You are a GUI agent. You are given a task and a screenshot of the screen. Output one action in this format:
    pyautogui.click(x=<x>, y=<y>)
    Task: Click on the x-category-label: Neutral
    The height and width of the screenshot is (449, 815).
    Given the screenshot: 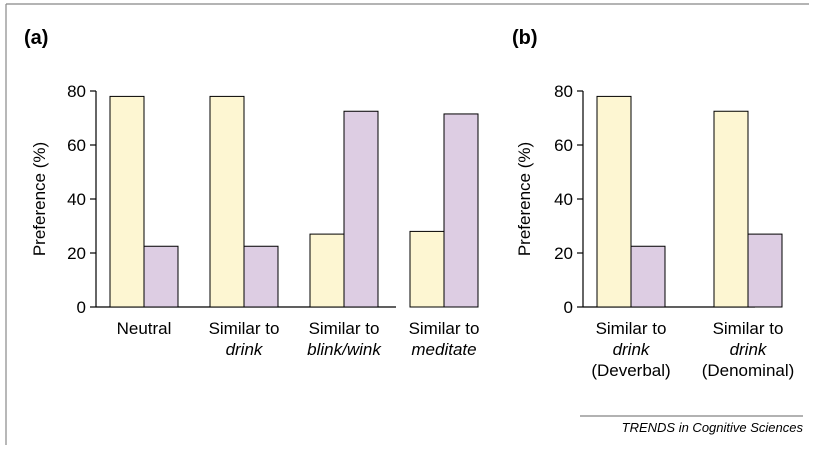 What is the action you would take?
    pyautogui.click(x=144, y=328)
    